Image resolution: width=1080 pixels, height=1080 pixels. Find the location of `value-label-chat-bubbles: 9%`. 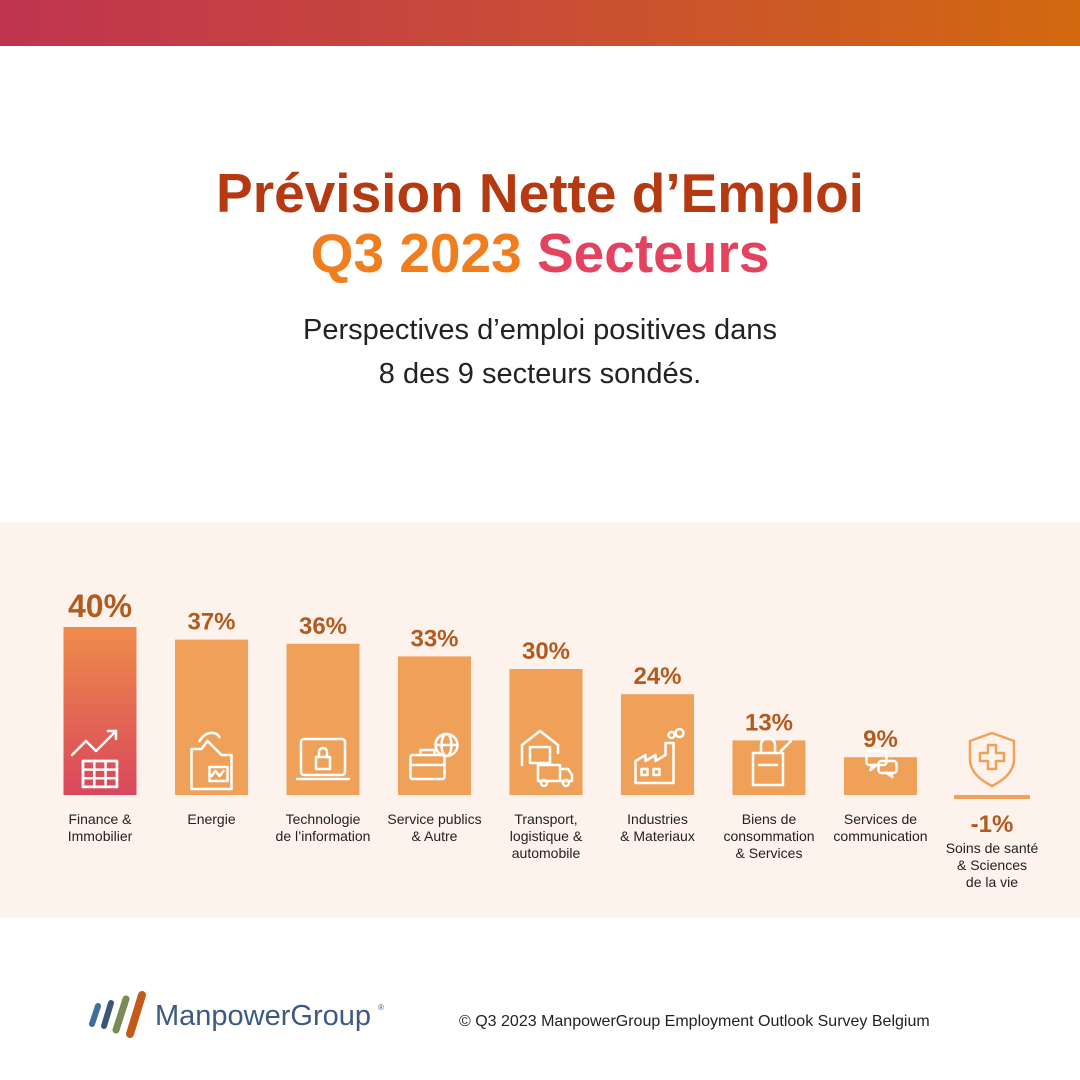

value-label-chat-bubbles: 9% is located at coordinates (880, 739).